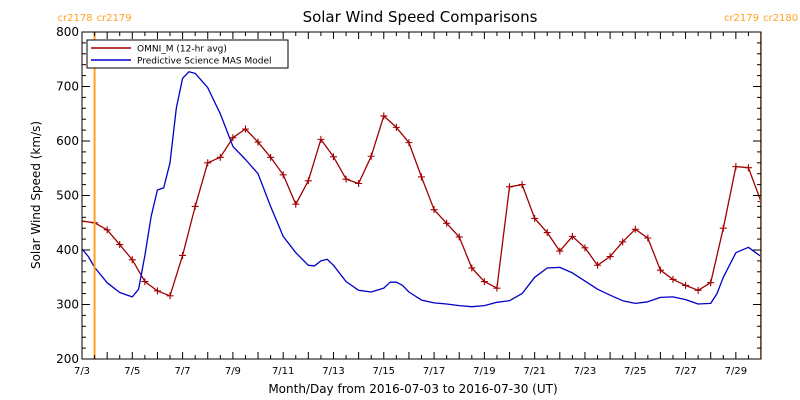  What do you see at coordinates (434, 371) in the screenshot?
I see `x-tick-label: 7/17` at bounding box center [434, 371].